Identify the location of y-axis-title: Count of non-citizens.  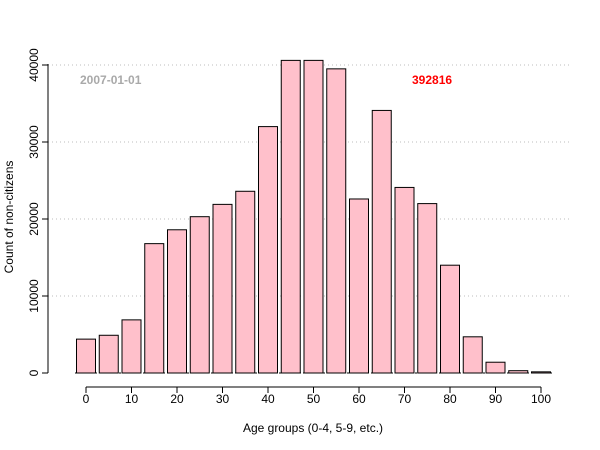
(9, 217).